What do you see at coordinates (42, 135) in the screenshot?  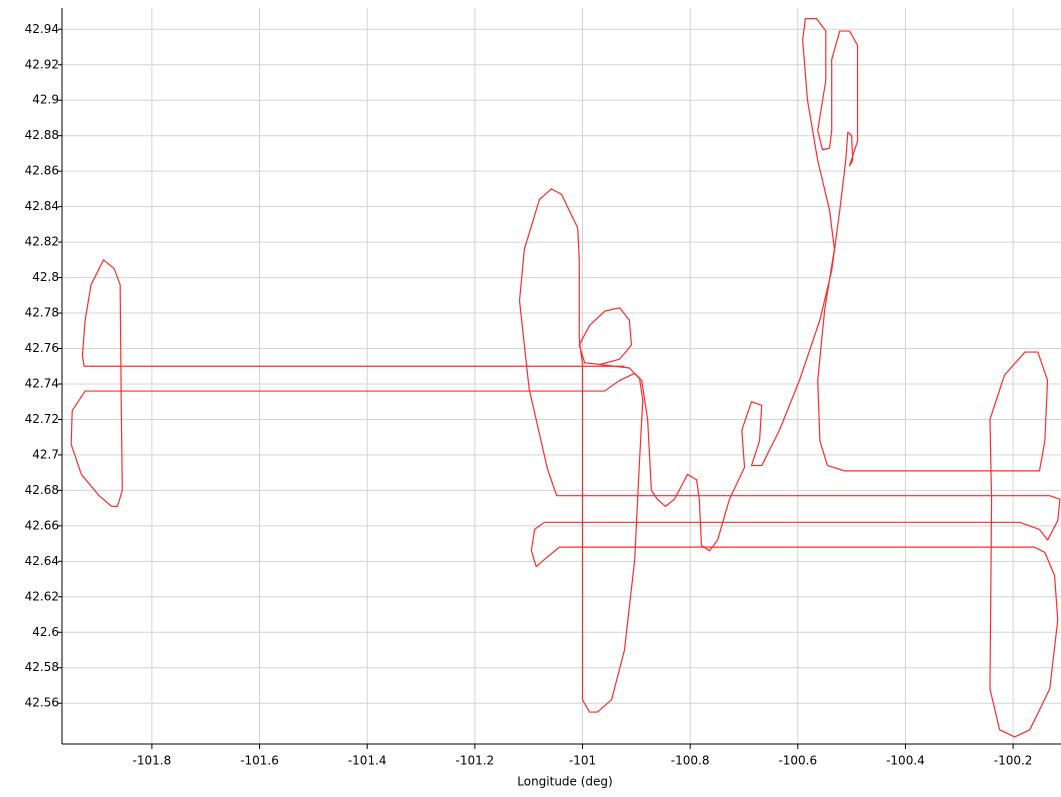 I see `y-tick-label: 42.88` at bounding box center [42, 135].